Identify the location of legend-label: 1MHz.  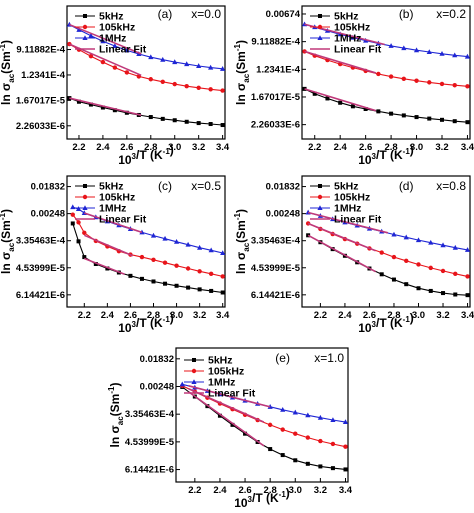
(347, 209).